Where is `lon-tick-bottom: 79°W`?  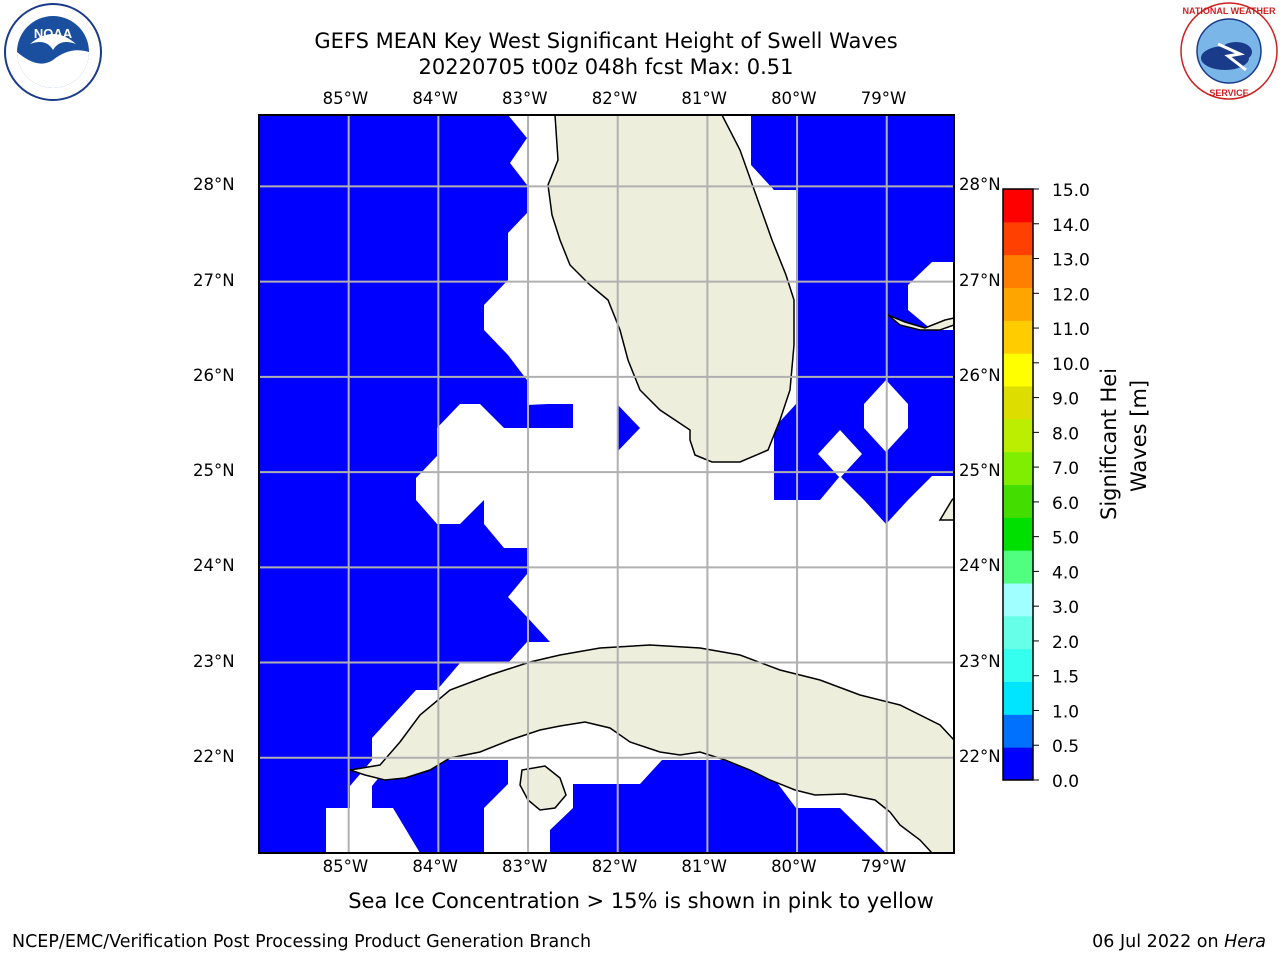
lon-tick-bottom: 79°W is located at coordinates (883, 866).